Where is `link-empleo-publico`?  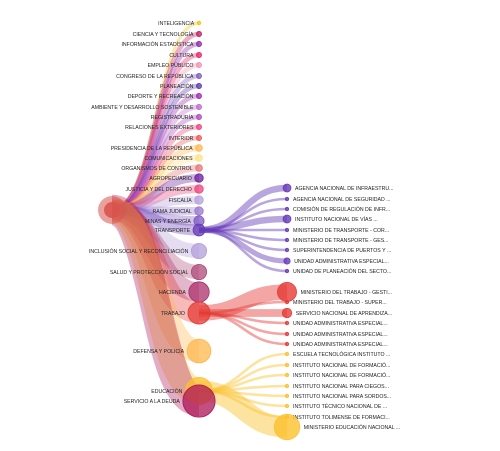 link-empleo-publico is located at coordinates (155, 137).